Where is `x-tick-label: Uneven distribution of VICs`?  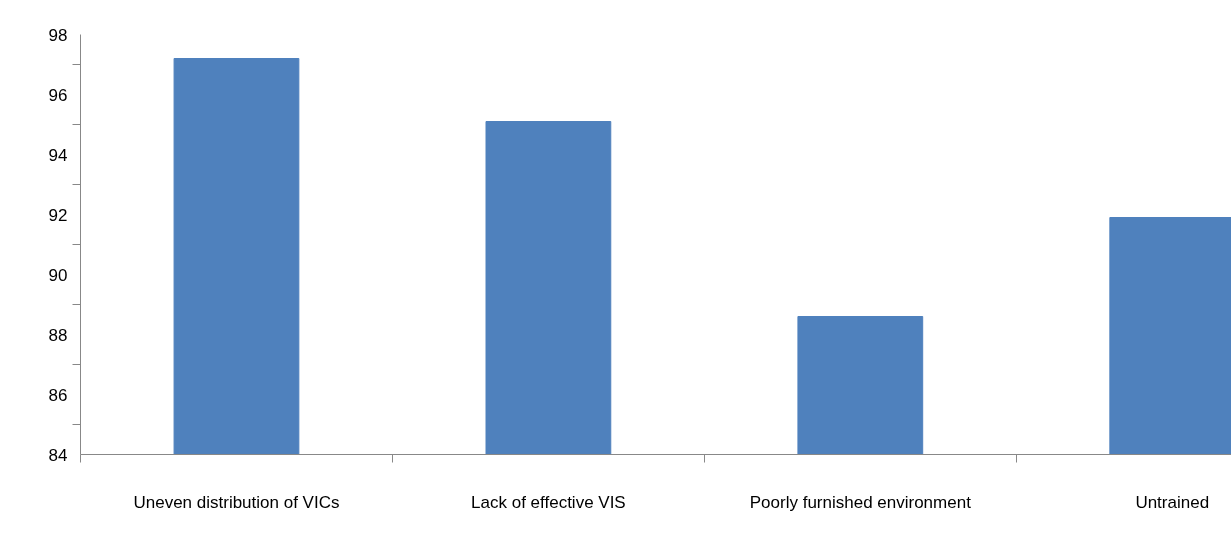
x-tick-label: Uneven distribution of VICs is located at coordinates (236, 502).